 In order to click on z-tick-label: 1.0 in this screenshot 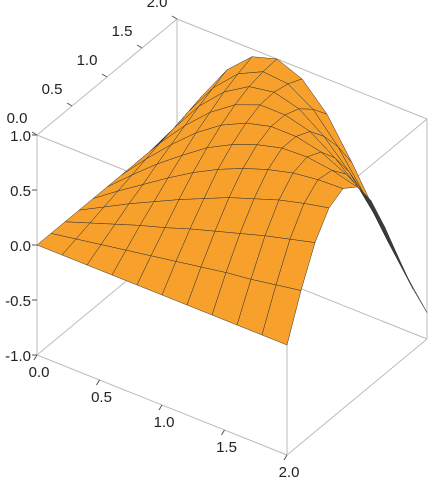, I will do `click(20, 136)`.